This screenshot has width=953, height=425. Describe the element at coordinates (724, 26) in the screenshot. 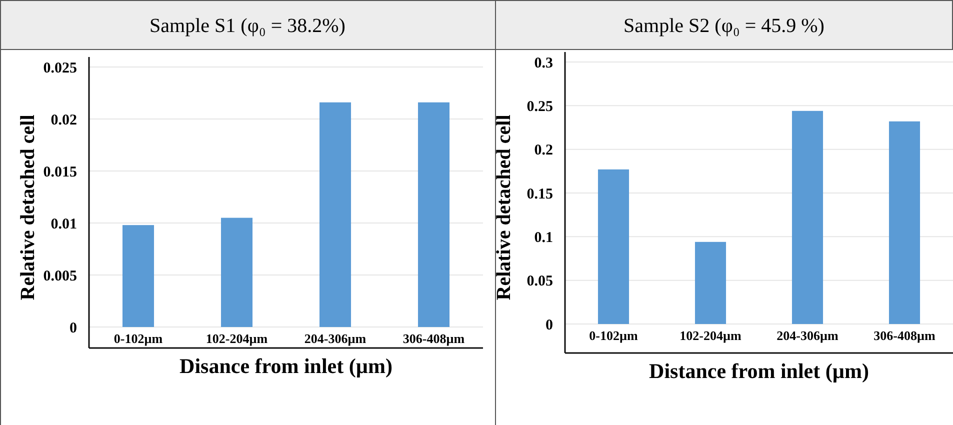

I see `chart-title: Sample S2 (φ₀ = 45.9 %)` at that location.